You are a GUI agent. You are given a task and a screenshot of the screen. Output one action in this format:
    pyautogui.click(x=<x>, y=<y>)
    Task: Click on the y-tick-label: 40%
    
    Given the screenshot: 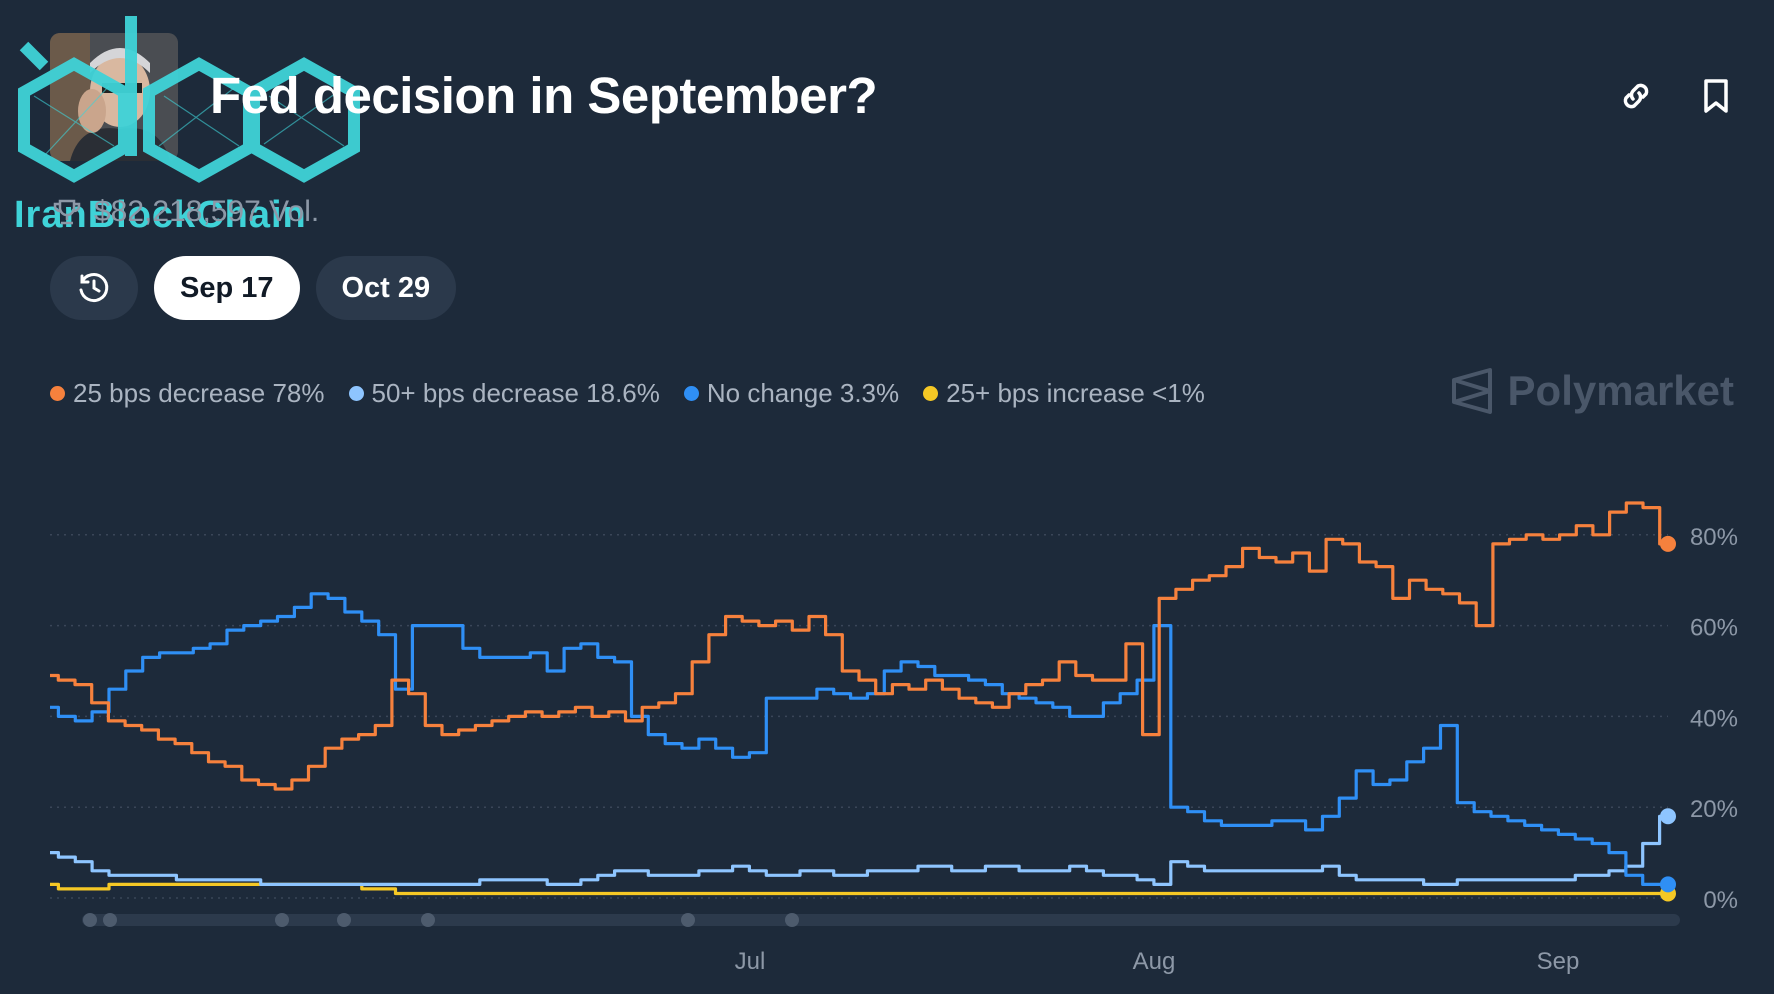 What is the action you would take?
    pyautogui.click(x=1714, y=718)
    